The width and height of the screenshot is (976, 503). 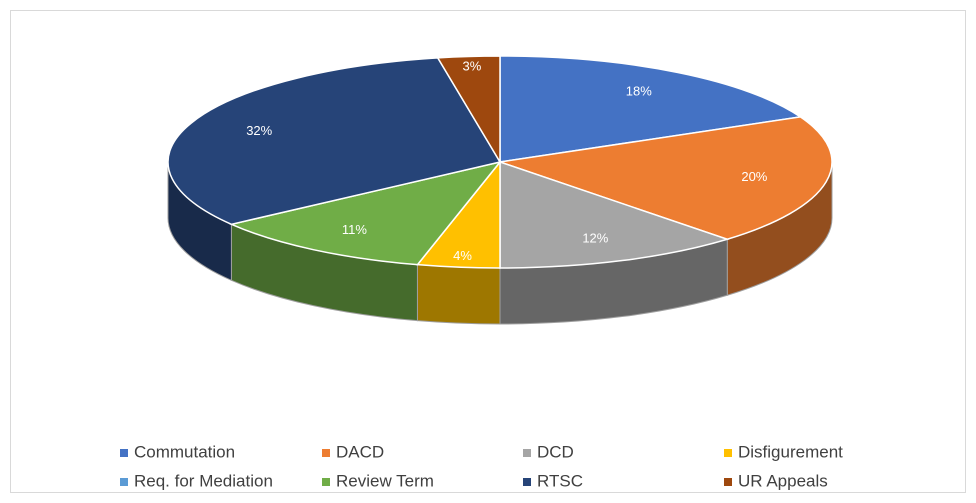 What do you see at coordinates (385, 480) in the screenshot?
I see `legend-label: Review Term` at bounding box center [385, 480].